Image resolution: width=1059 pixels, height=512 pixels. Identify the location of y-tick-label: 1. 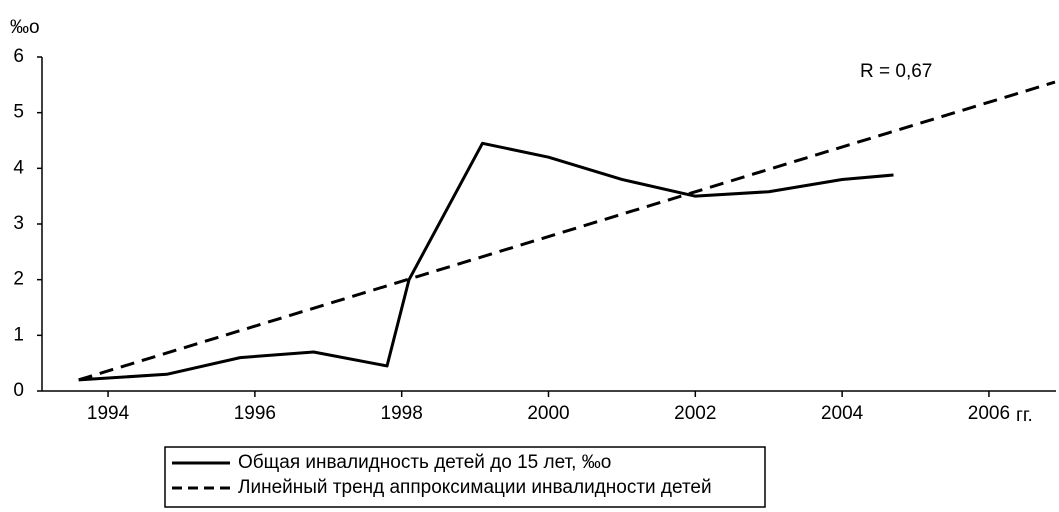
(18, 334).